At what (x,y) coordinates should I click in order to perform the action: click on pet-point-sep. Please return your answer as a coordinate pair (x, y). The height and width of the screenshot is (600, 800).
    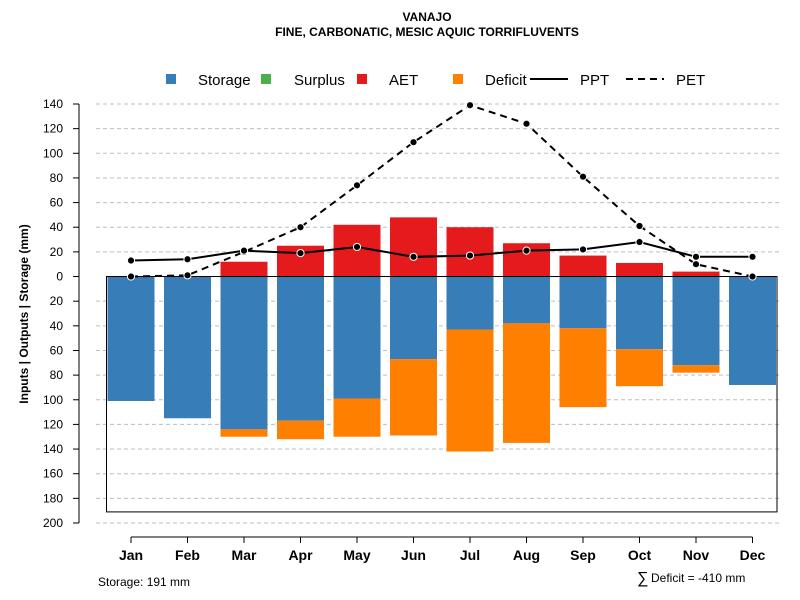
    Looking at the image, I should click on (583, 176).